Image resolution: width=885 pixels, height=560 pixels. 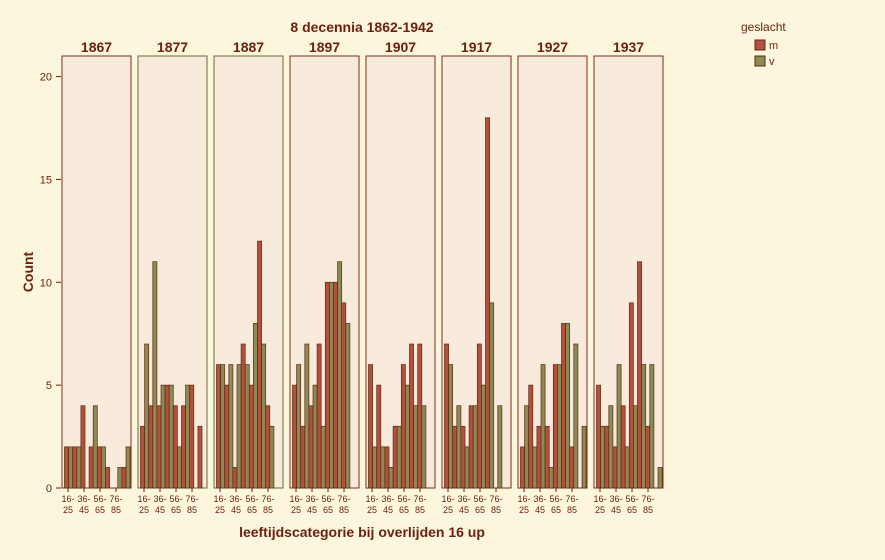 I want to click on x-axis-title: leeftijdscategorie bij overlijden 16 up, so click(x=362, y=532).